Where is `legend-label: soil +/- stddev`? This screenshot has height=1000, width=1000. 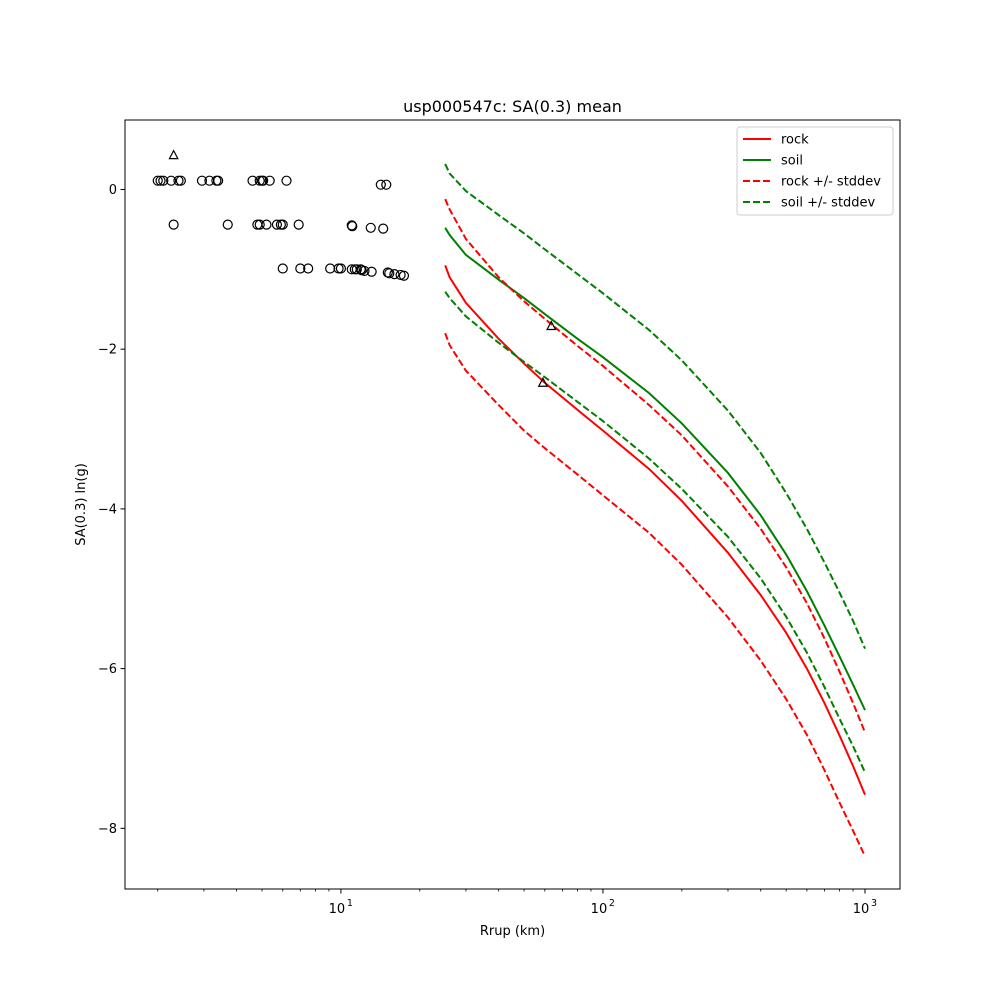 legend-label: soil +/- stddev is located at coordinates (828, 203).